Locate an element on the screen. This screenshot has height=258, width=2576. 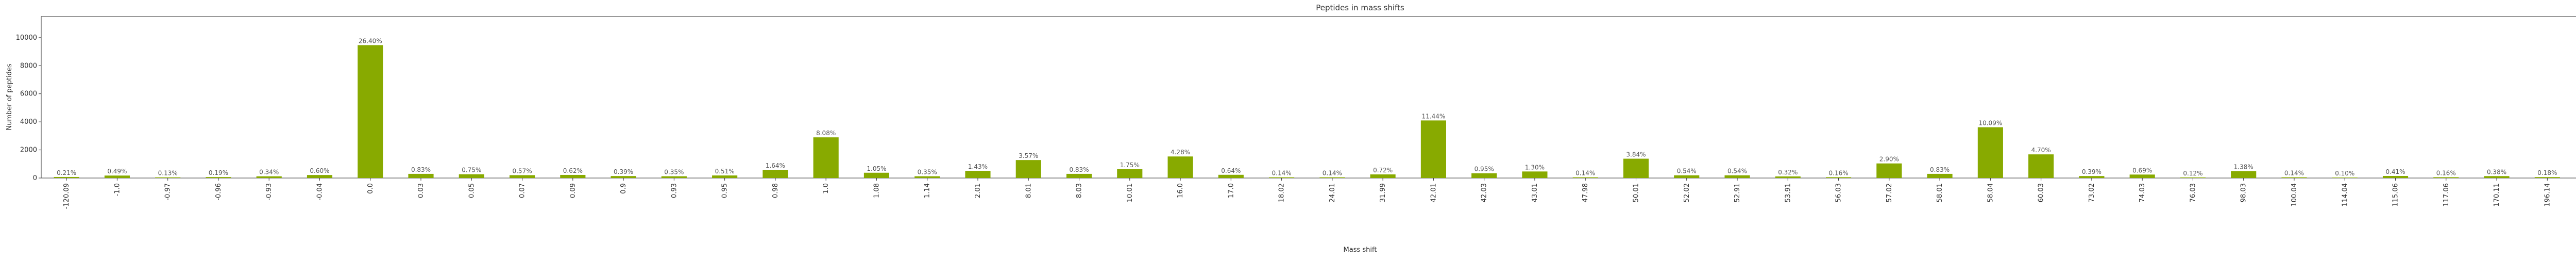
x-tick-label: 1.08 is located at coordinates (876, 190).